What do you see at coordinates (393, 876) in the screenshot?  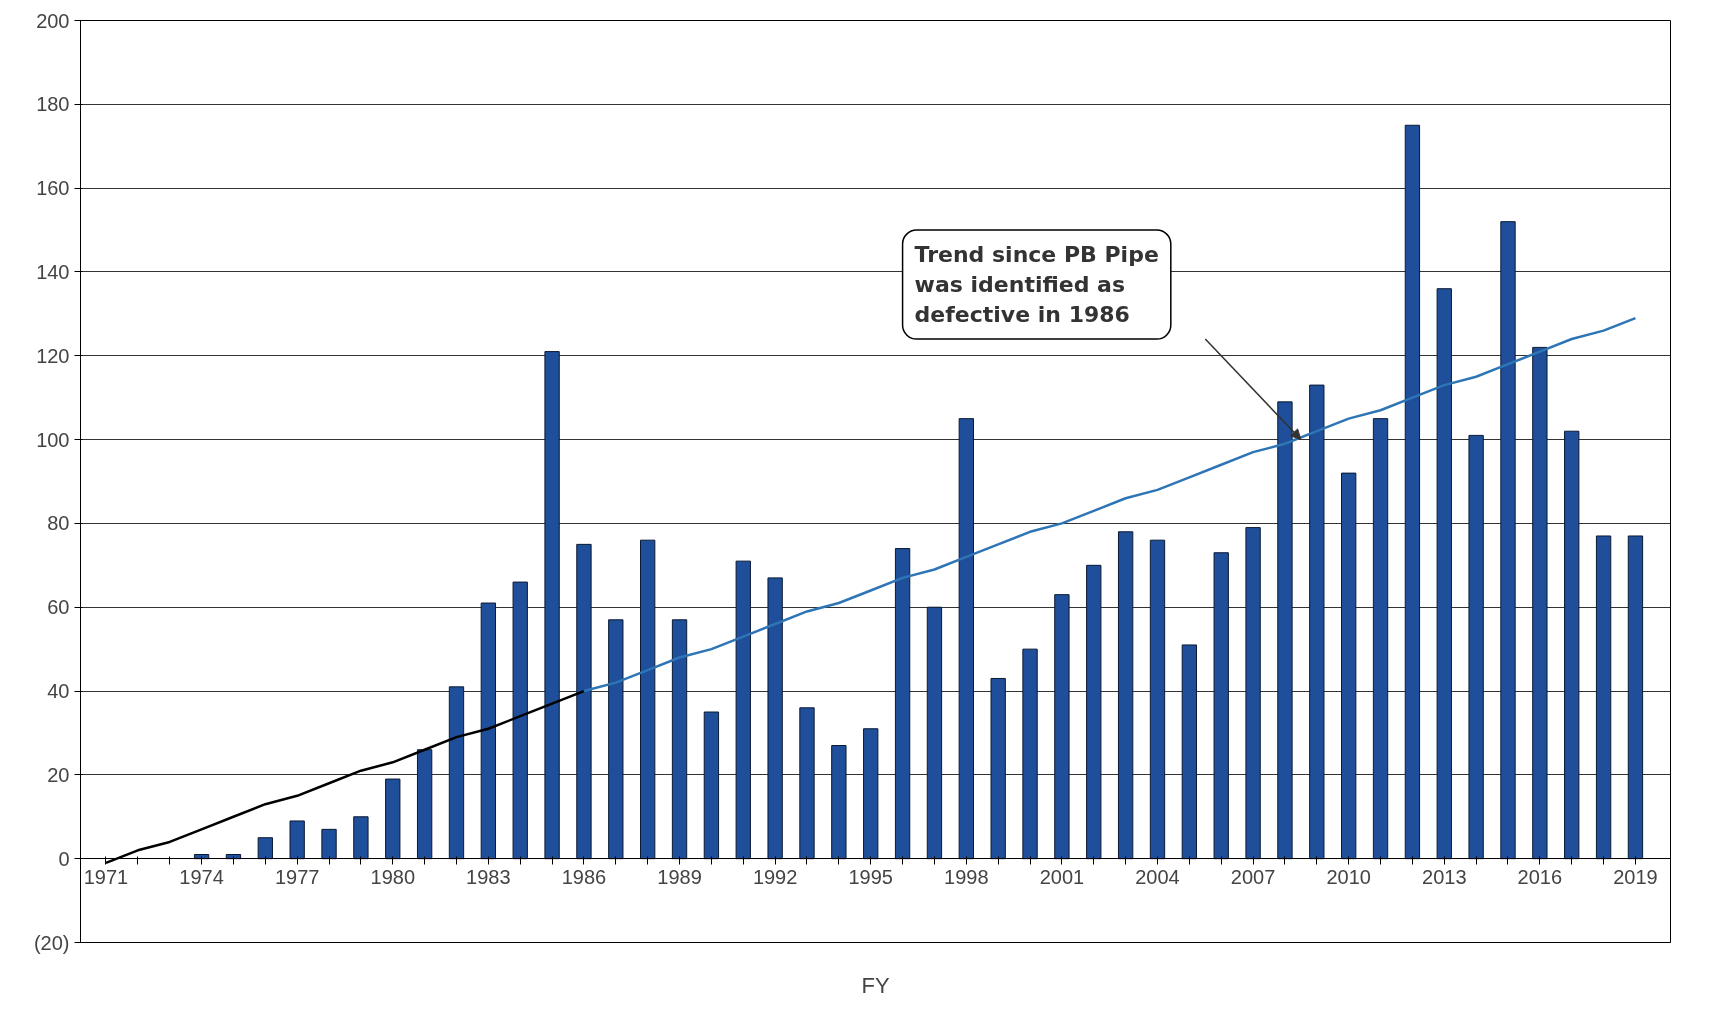 I see `x-tick-label: 1980` at bounding box center [393, 876].